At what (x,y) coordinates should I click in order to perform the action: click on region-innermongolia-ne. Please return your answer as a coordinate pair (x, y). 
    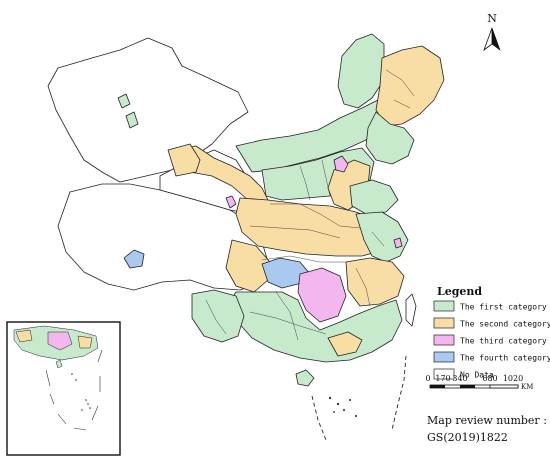
    Looking at the image, I should click on (361, 71).